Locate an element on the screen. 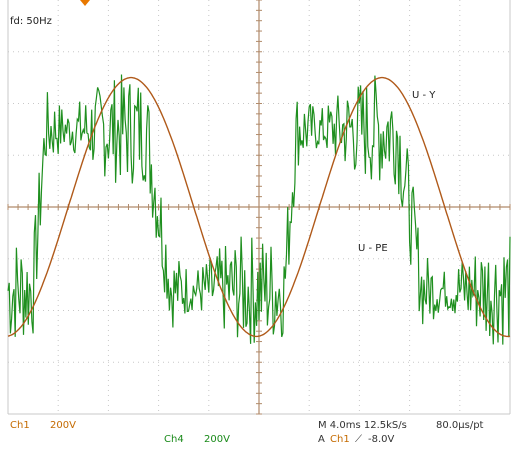 The image size is (511, 450). trigger-source: Ch1 is located at coordinates (340, 439).